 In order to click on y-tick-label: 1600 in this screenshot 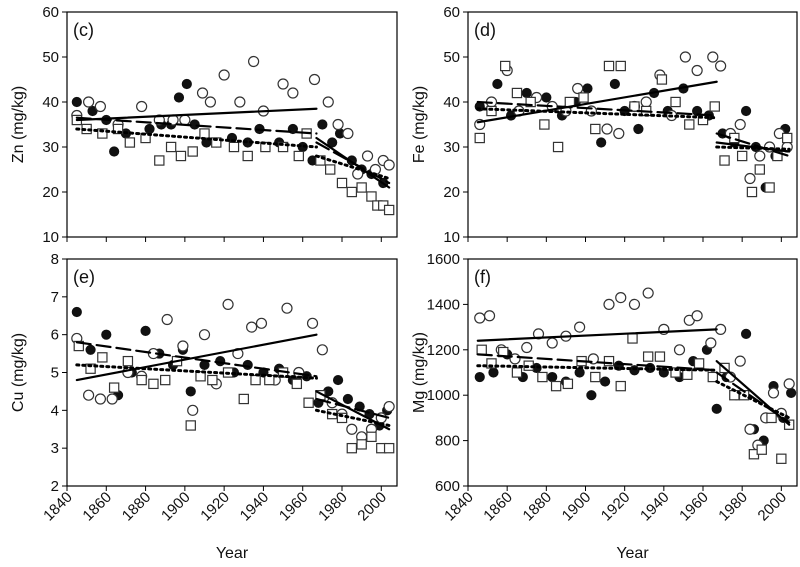, I will do `click(443, 259)`.